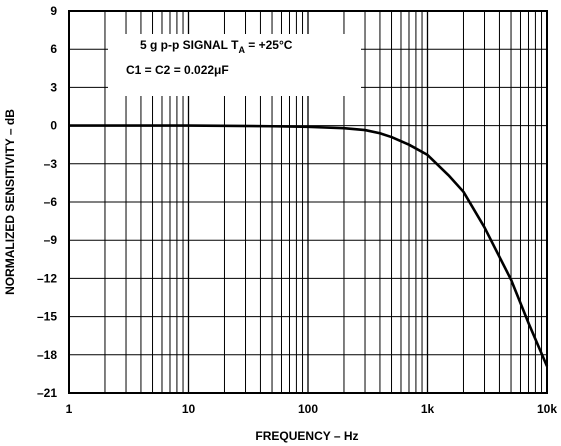 Image resolution: width=561 pixels, height=446 pixels. I want to click on y-tick-label: 9, so click(53, 11).